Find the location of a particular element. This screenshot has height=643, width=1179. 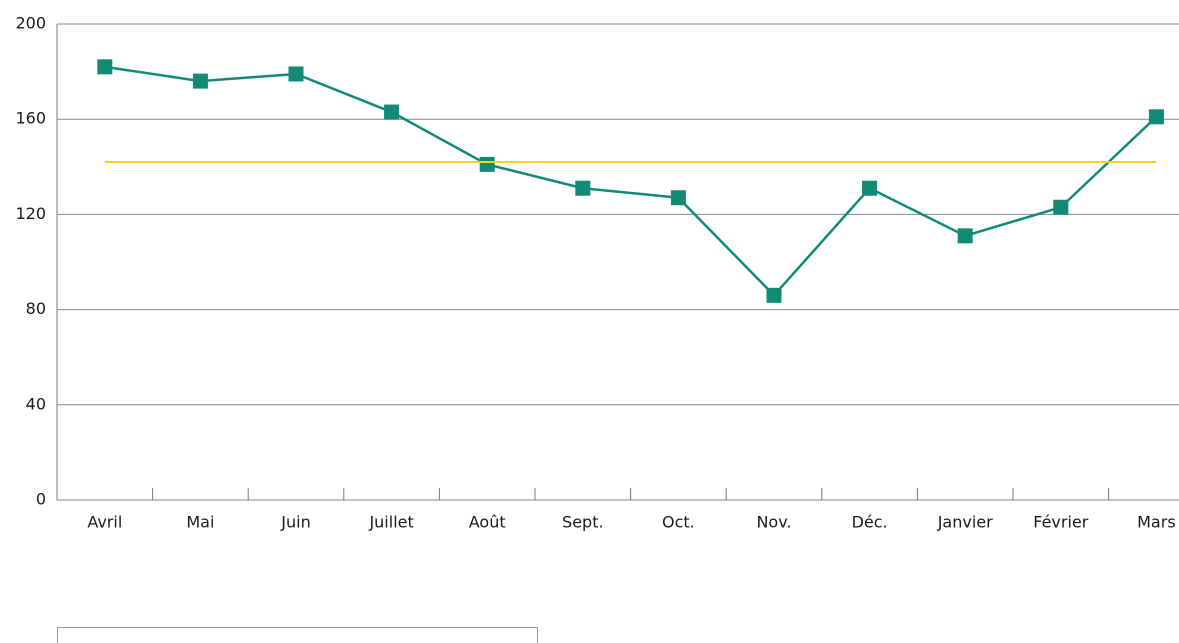

x-tick-label: Janvier is located at coordinates (965, 522).